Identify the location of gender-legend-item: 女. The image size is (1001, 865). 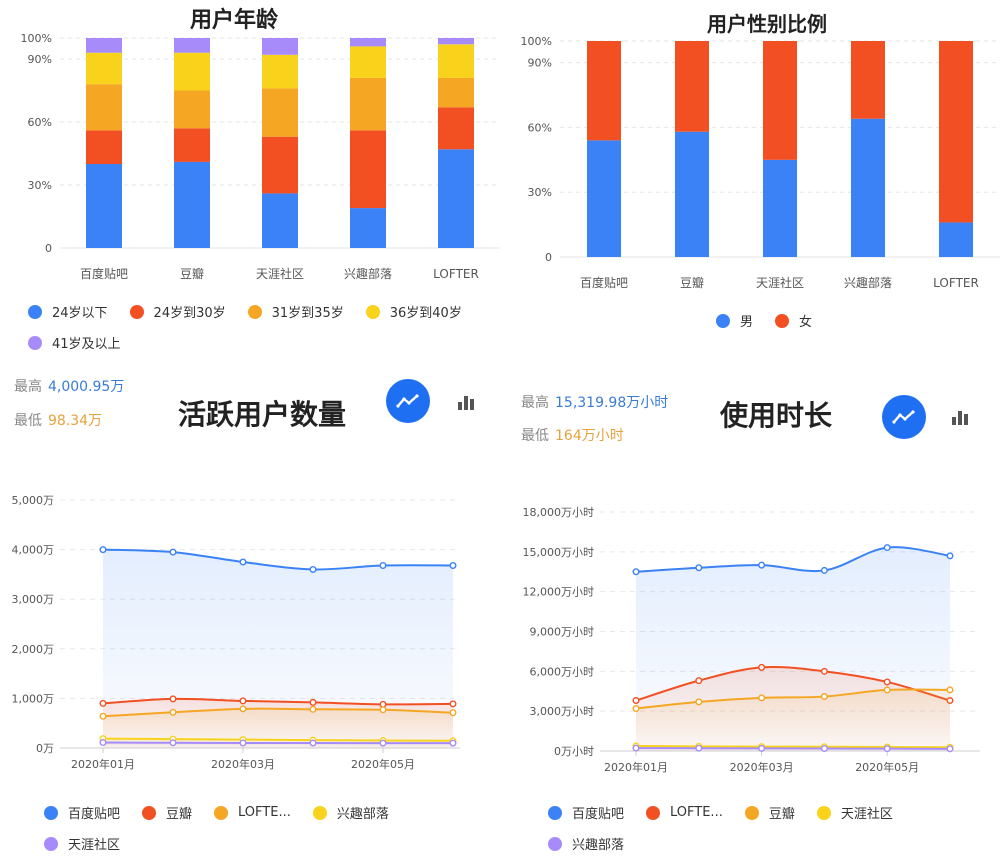
(793, 320).